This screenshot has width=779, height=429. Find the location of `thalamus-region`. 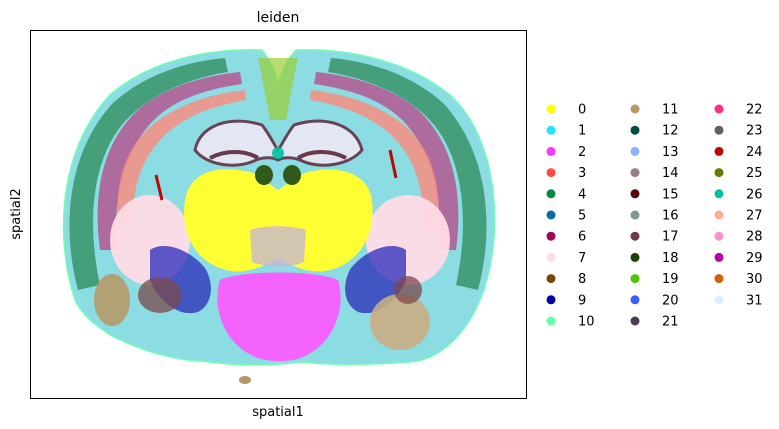

thalamus-region is located at coordinates (278, 220).